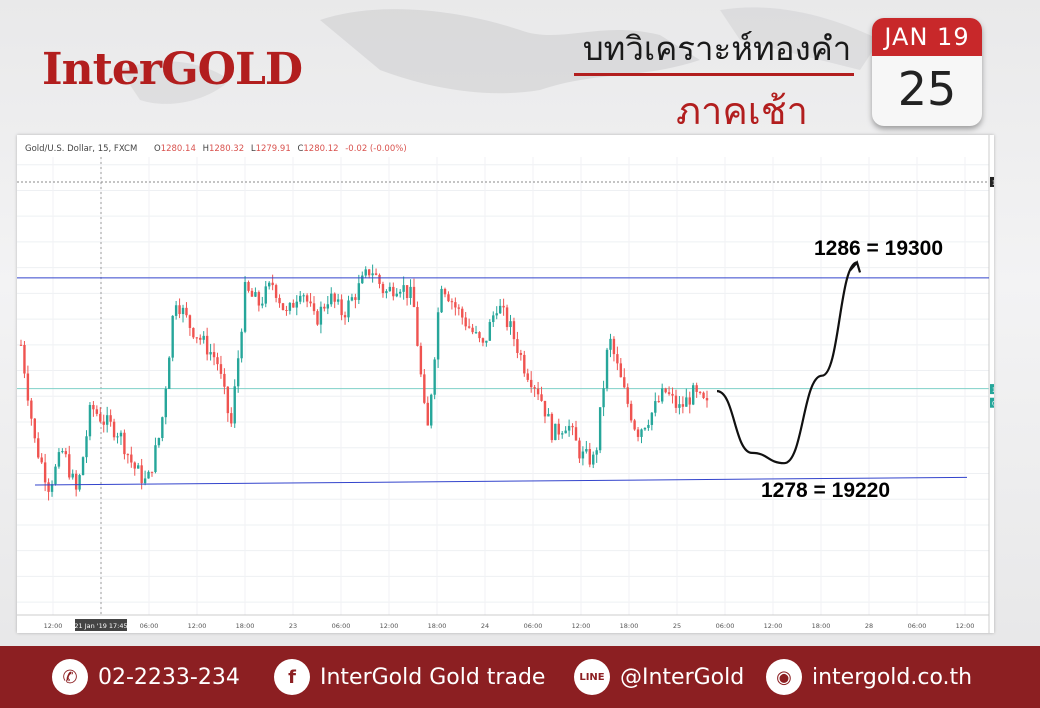 The width and height of the screenshot is (1040, 708). I want to click on support-line, so click(501, 481).